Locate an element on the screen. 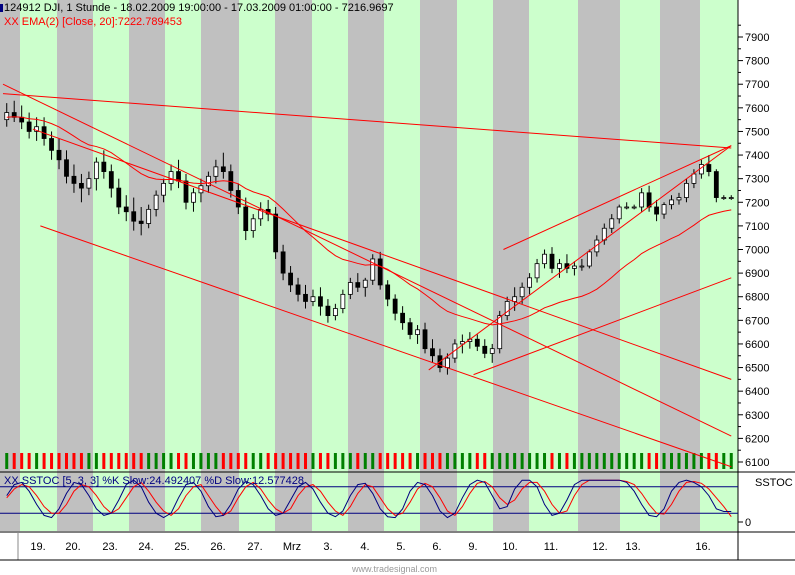 The image size is (795, 575). price-tick-label: 7600 is located at coordinates (757, 109).